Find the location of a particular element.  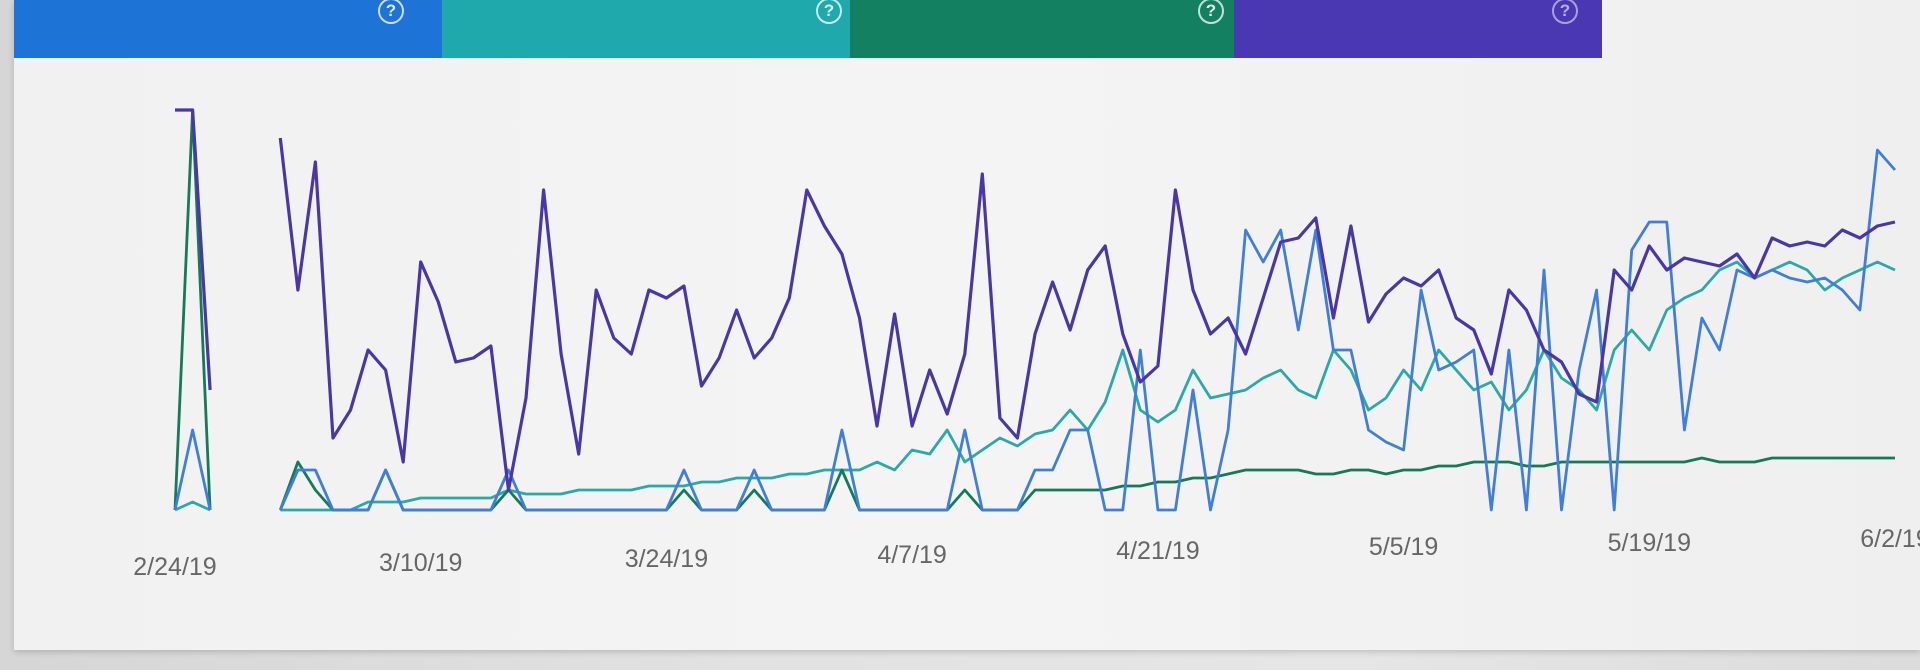

x-tick-label: 4/7/19 is located at coordinates (912, 555).